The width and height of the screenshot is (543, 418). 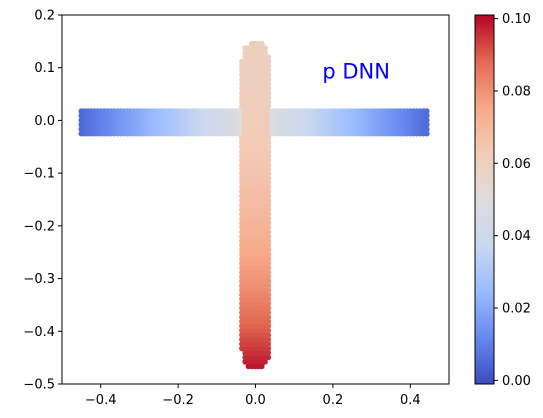 What do you see at coordinates (178, 400) in the screenshot?
I see `x-tick-label: −0.2` at bounding box center [178, 400].